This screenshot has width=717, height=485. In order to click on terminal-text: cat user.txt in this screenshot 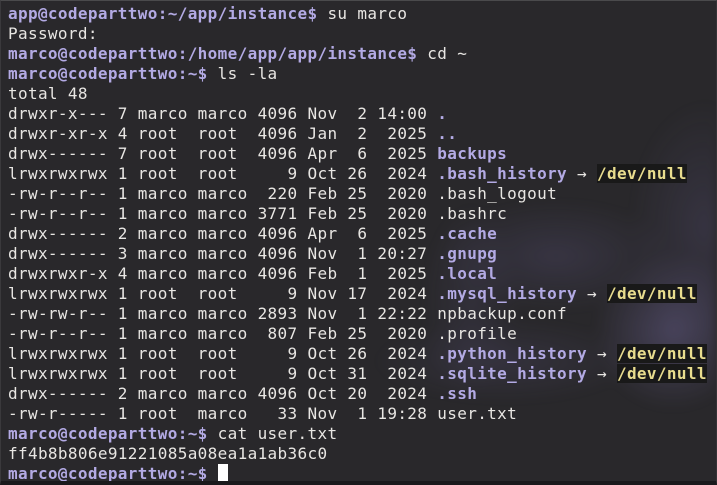, I will do `click(272, 433)`.